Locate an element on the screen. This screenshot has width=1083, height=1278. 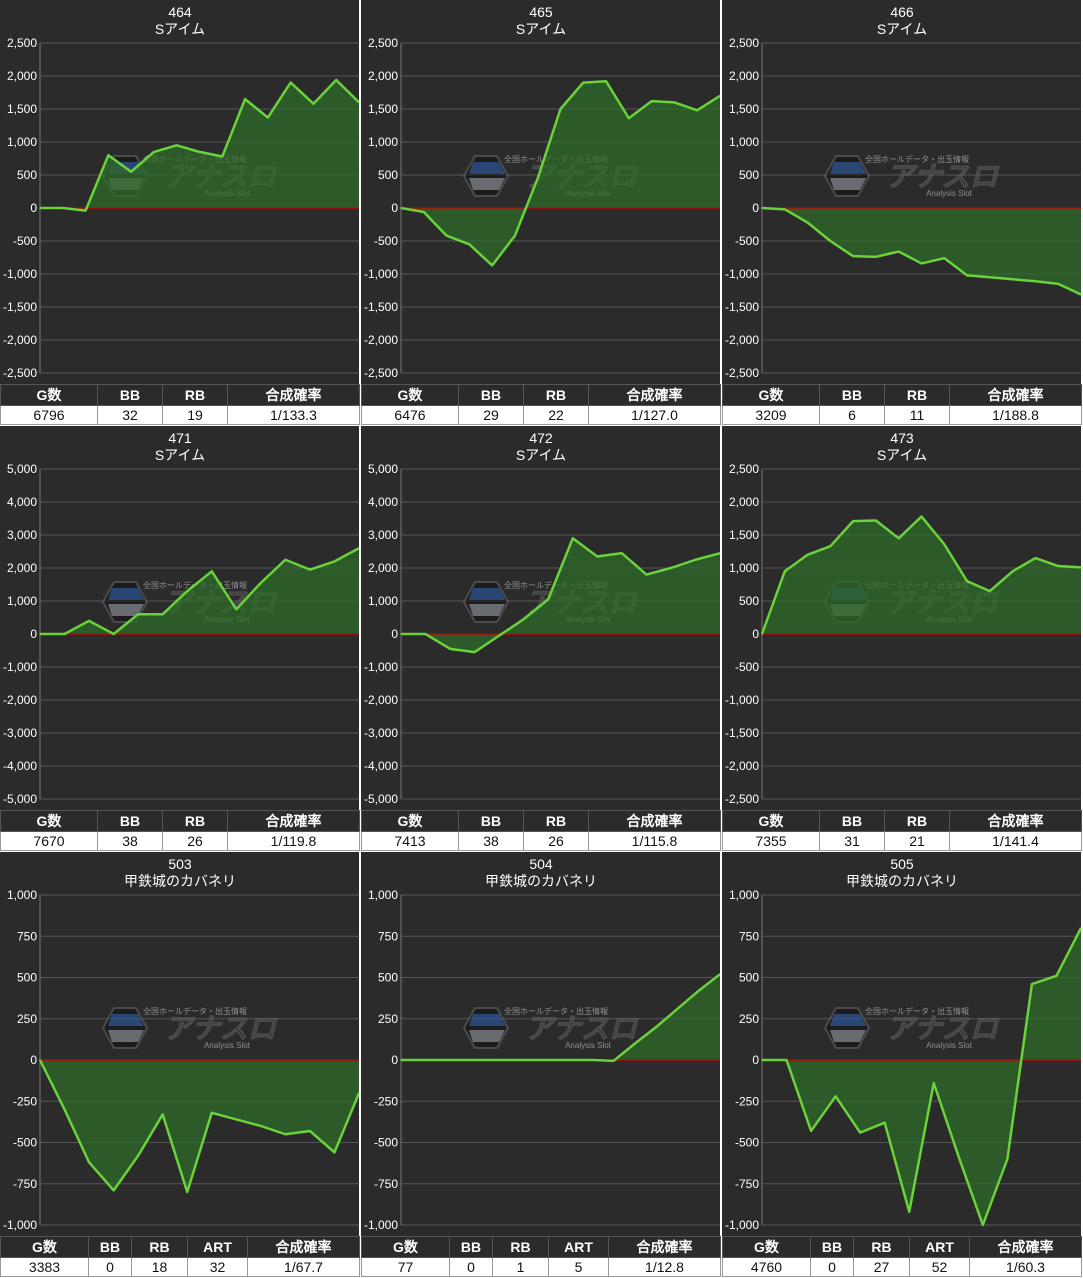
stats-table: G数 BB RB 合成確率 6476 29 22 1/127.0 is located at coordinates (541, 404).